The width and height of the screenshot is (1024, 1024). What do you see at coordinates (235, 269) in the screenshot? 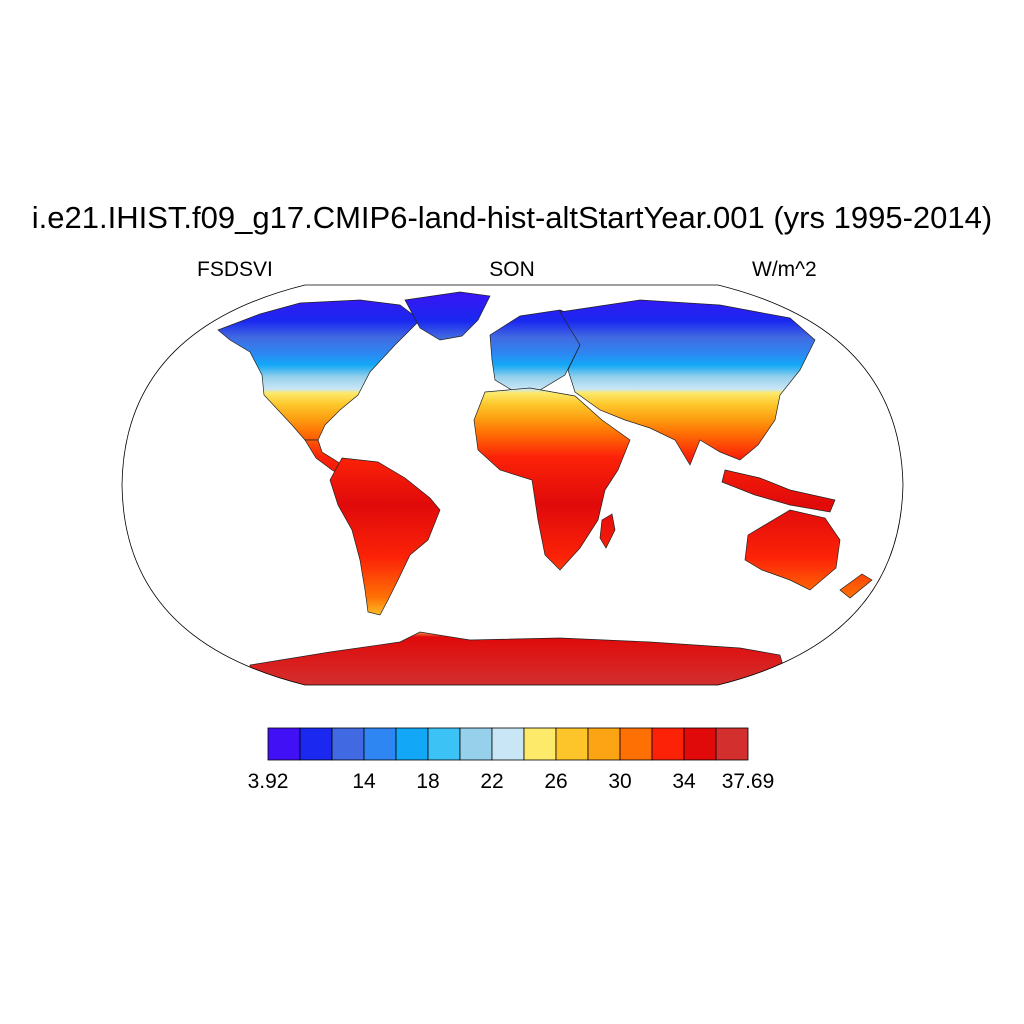
I see `variable-label: FSDSVI` at bounding box center [235, 269].